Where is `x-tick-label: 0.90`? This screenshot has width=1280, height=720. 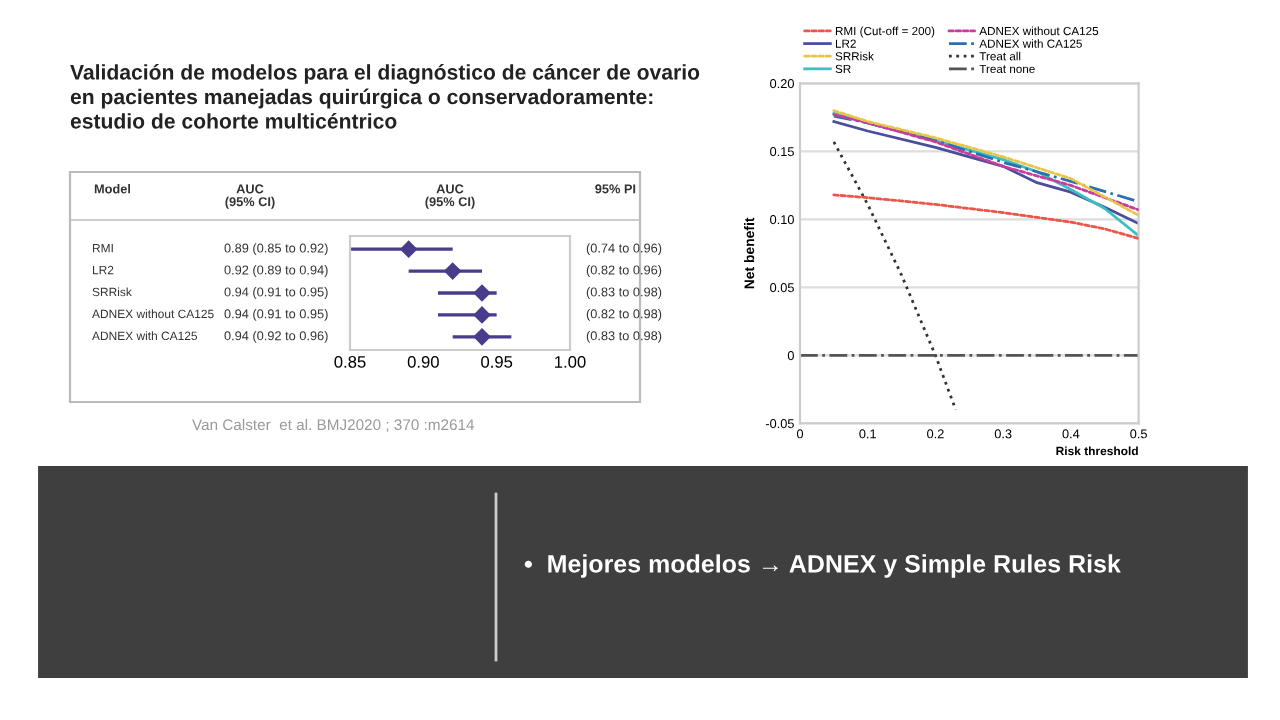
x-tick-label: 0.90 is located at coordinates (423, 362).